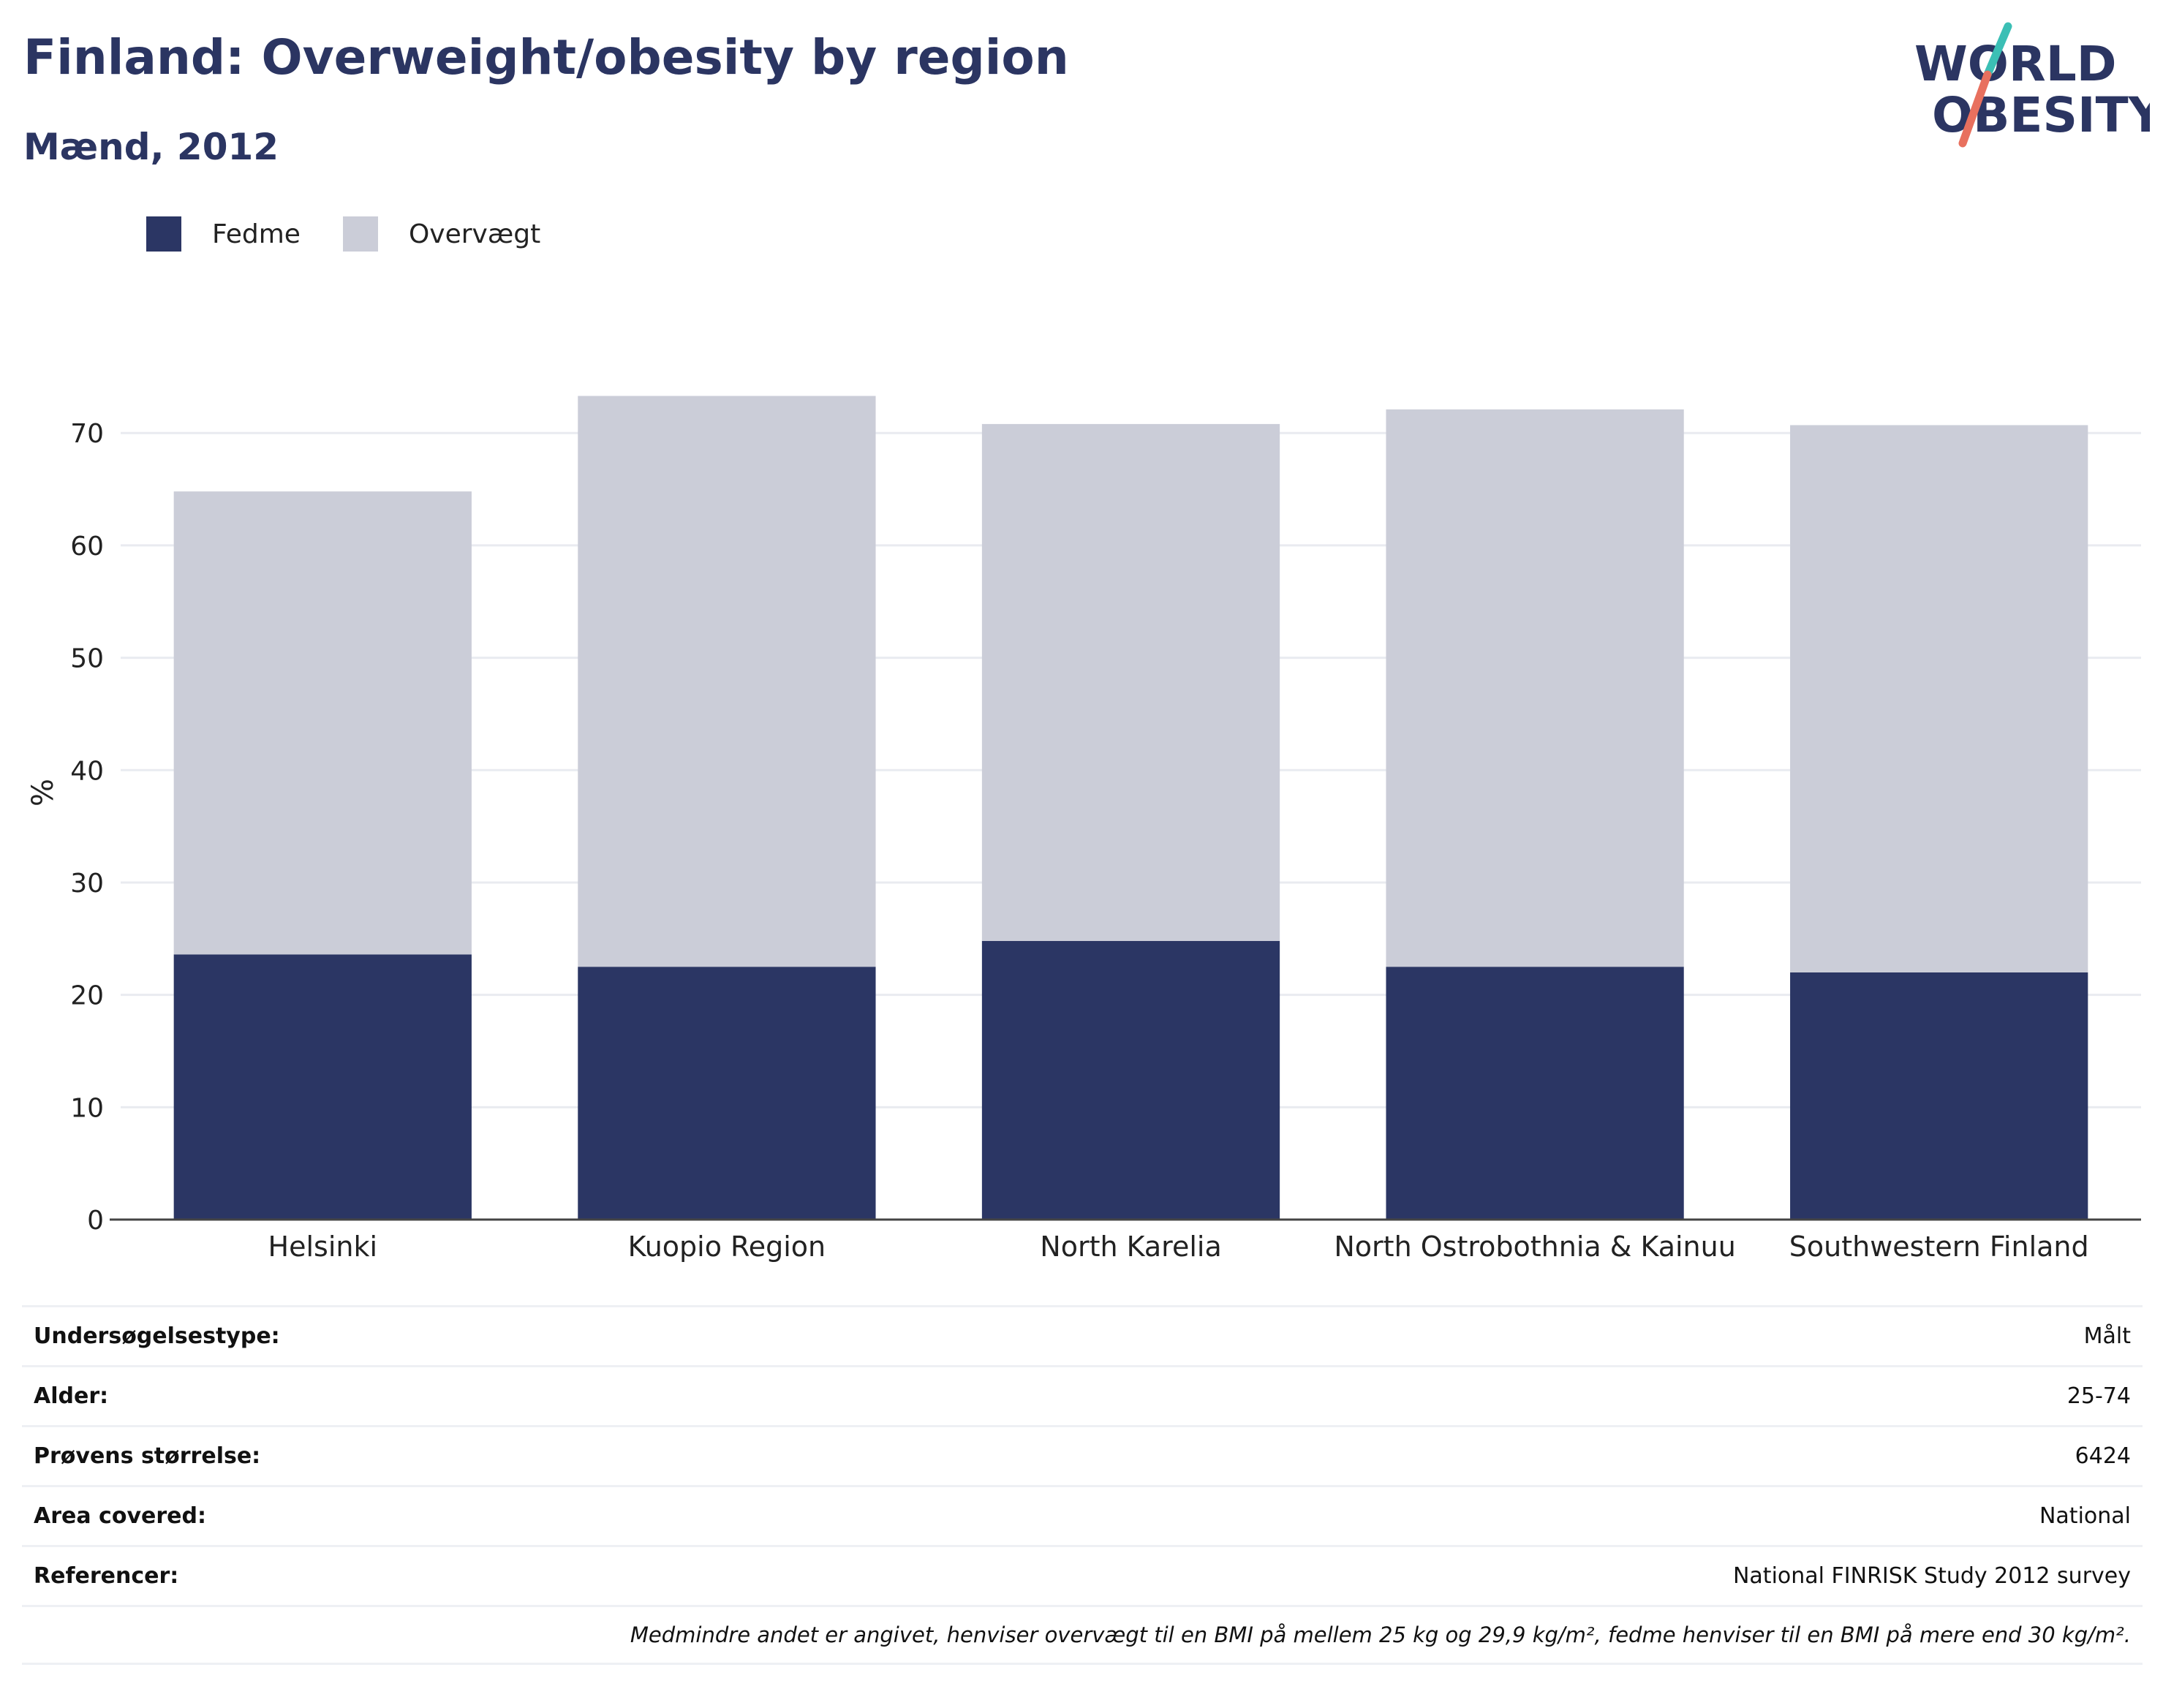 Image resolution: width=2163 pixels, height=1708 pixels. Describe the element at coordinates (2107, 1336) in the screenshot. I see `meta-value: Målt` at that location.